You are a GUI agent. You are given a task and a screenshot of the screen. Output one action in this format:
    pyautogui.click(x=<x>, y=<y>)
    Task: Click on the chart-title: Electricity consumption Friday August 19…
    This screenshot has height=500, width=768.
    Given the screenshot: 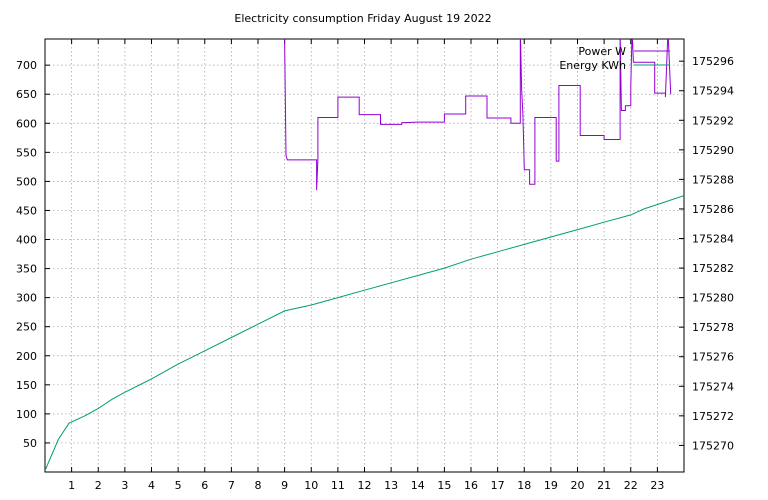 What is the action you would take?
    pyautogui.click(x=362, y=18)
    